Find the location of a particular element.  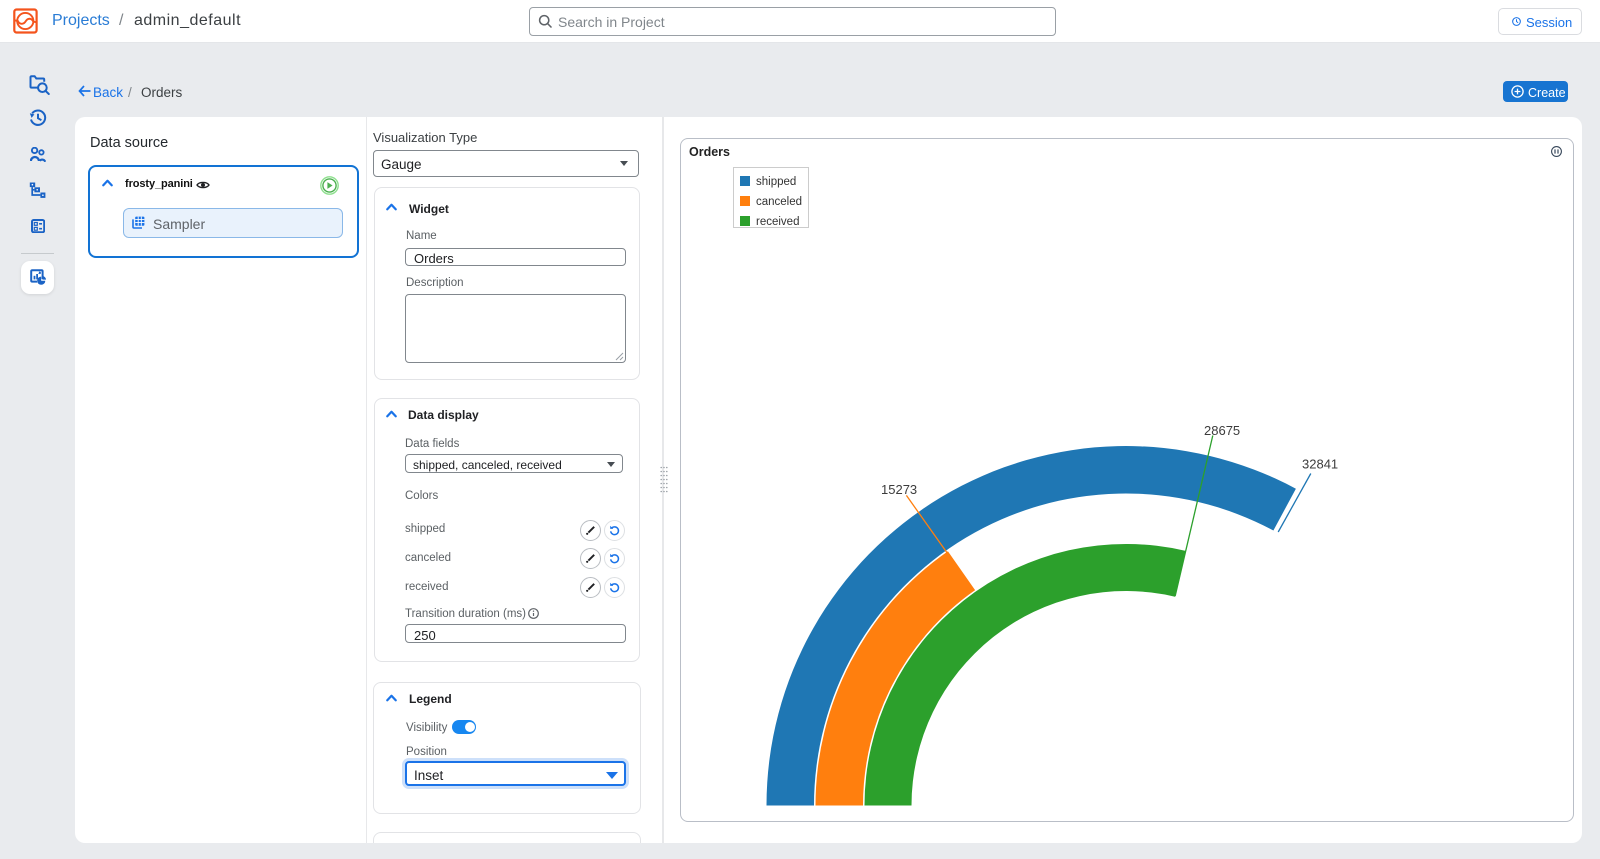

svg-text: 15273 is located at coordinates (899, 489).